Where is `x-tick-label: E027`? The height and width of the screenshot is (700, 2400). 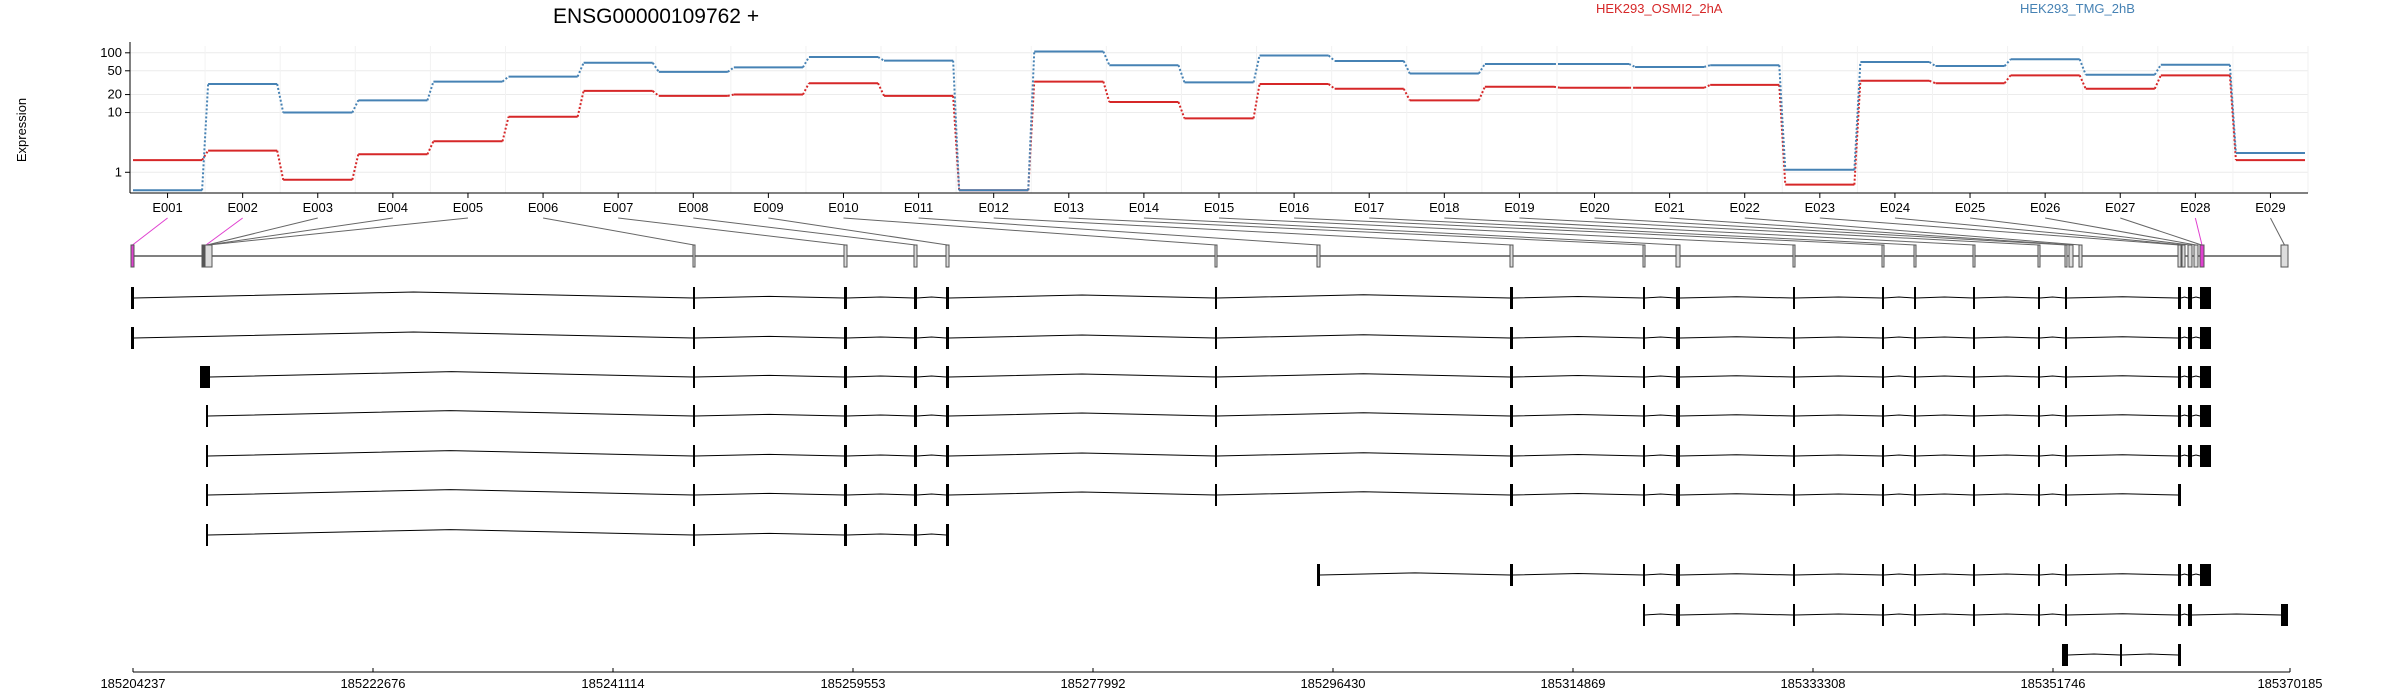
x-tick-label: E027 is located at coordinates (2120, 207).